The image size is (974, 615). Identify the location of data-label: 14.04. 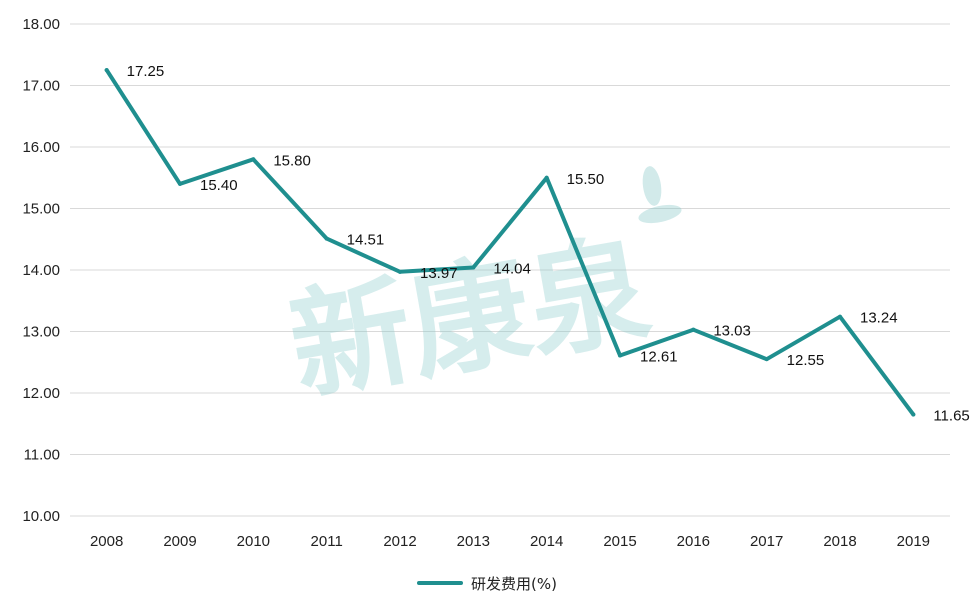
(512, 269).